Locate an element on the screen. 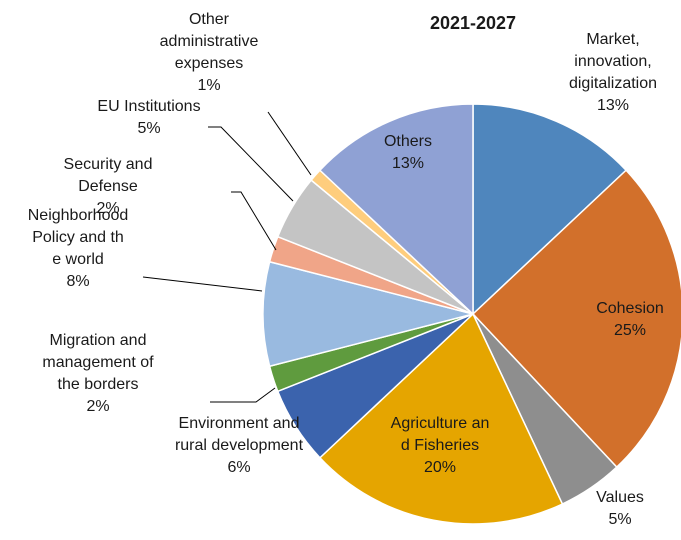 The width and height of the screenshot is (681, 540). slice-label-neighborhood-policy-and-the-world: Neighborhood Policy and th e world 8% is located at coordinates (78, 248).